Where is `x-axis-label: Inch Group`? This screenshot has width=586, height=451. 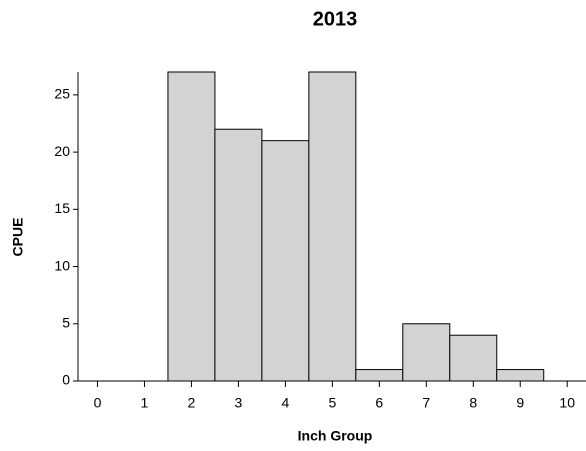 x-axis-label: Inch Group is located at coordinates (335, 436).